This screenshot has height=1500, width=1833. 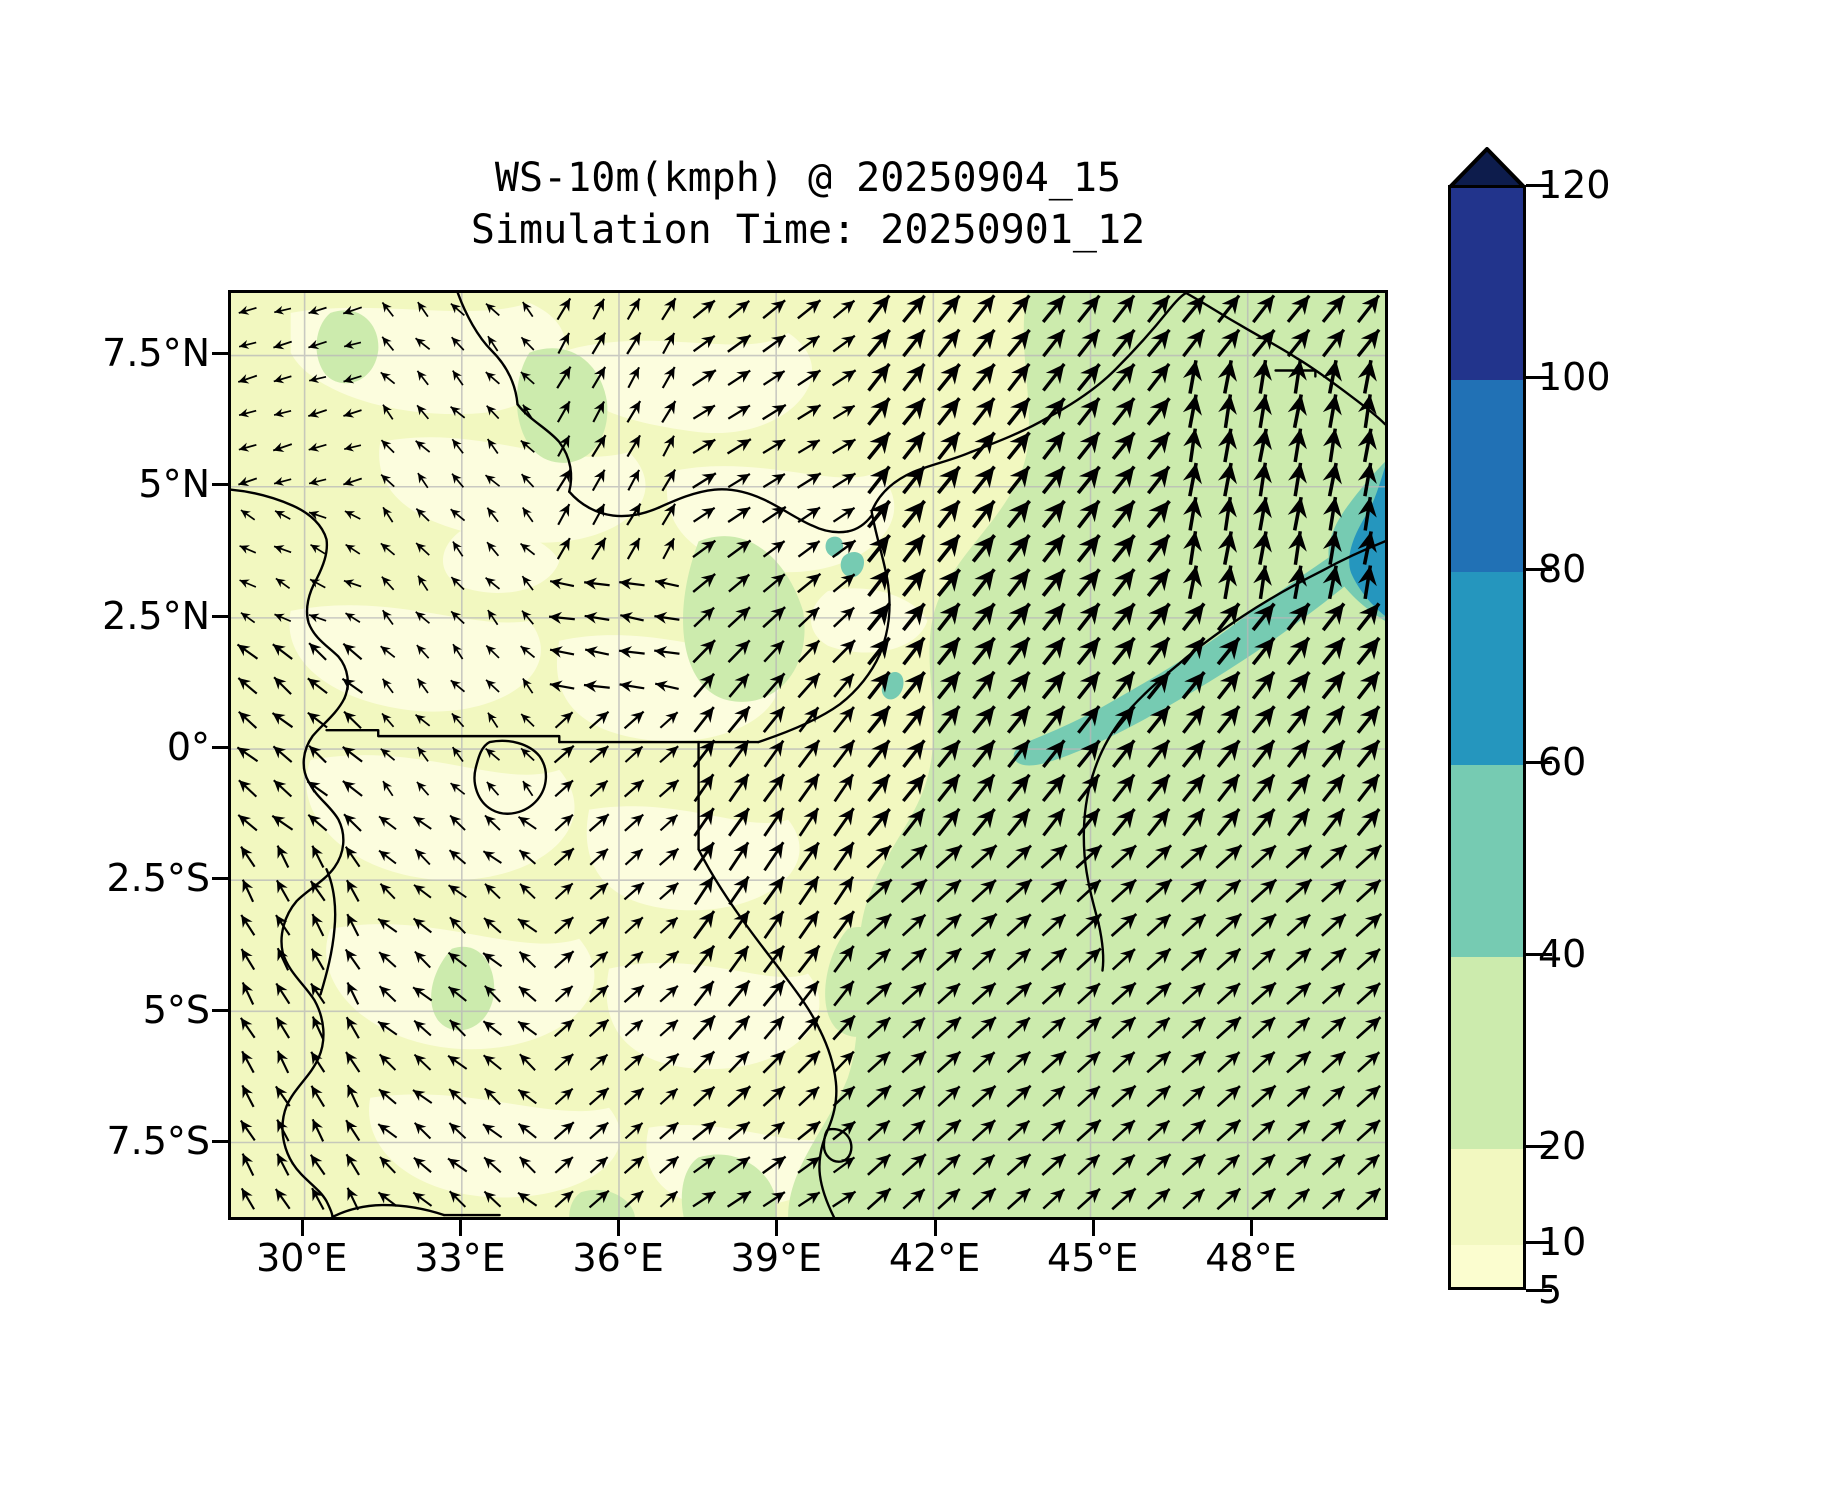 What do you see at coordinates (176, 1009) in the screenshot?
I see `y-tick-label-5: 5°S` at bounding box center [176, 1009].